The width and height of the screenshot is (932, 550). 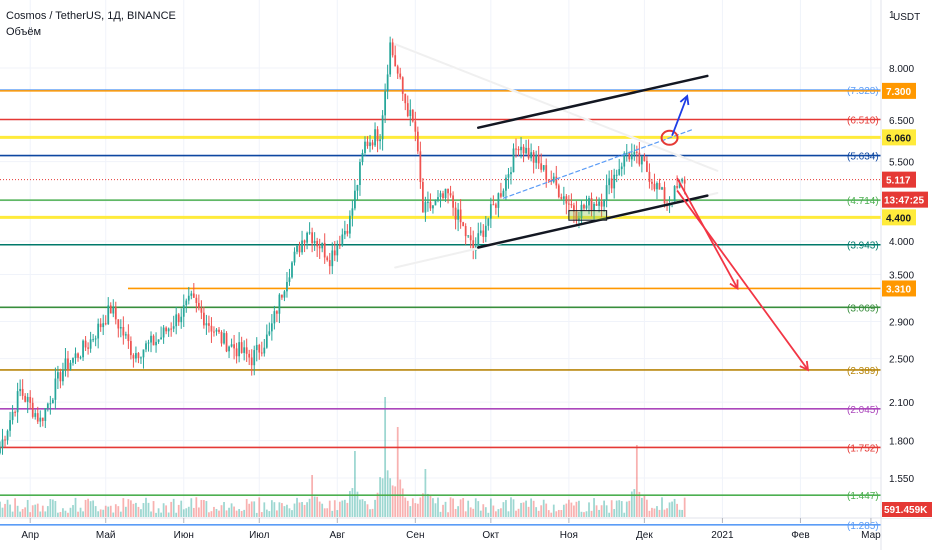 I want to click on level-price-label: (1.447), so click(x=863, y=496).